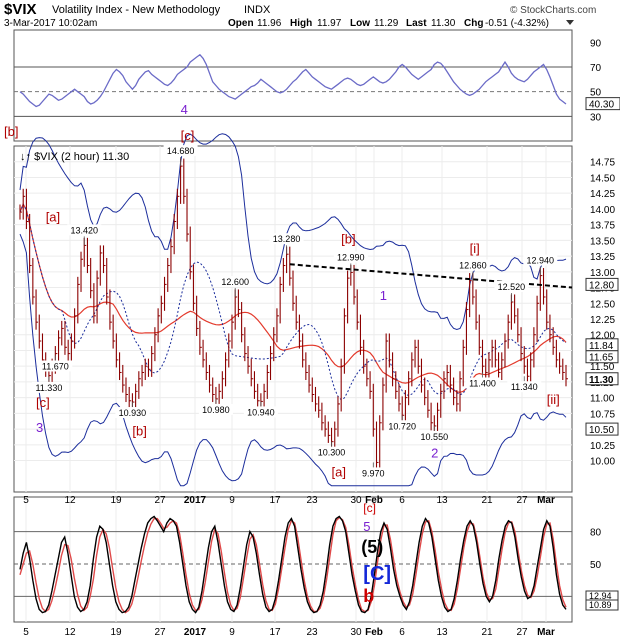  What do you see at coordinates (602, 336) in the screenshot?
I see `price-tick-label: 12.00` at bounding box center [602, 336].